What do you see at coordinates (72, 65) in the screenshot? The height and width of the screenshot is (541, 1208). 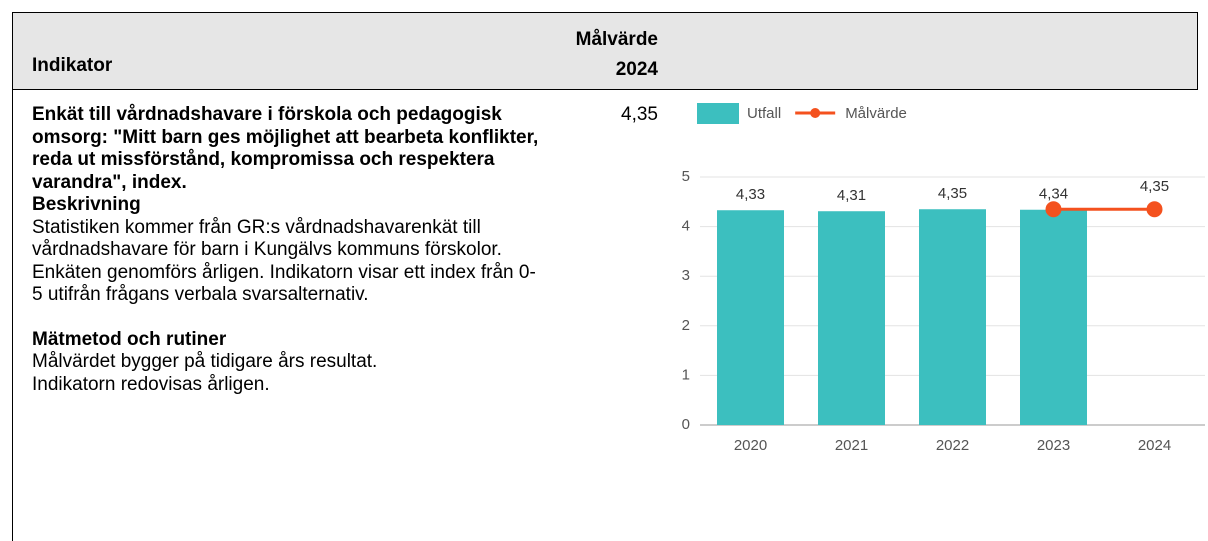 I see `header-indicator: Indikator` at bounding box center [72, 65].